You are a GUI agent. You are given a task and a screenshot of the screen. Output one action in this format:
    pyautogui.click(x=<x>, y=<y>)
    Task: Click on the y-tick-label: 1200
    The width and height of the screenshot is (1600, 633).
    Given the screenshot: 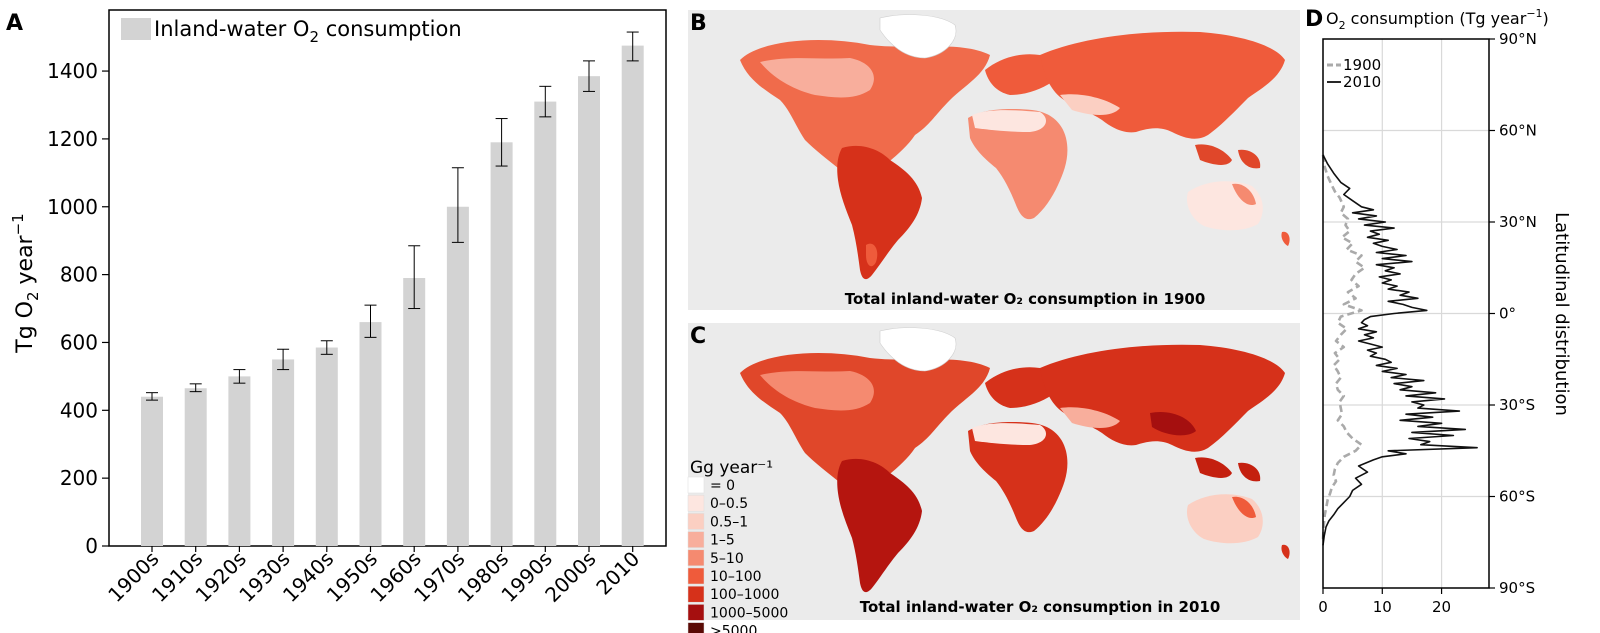 What is the action you would take?
    pyautogui.click(x=72, y=139)
    